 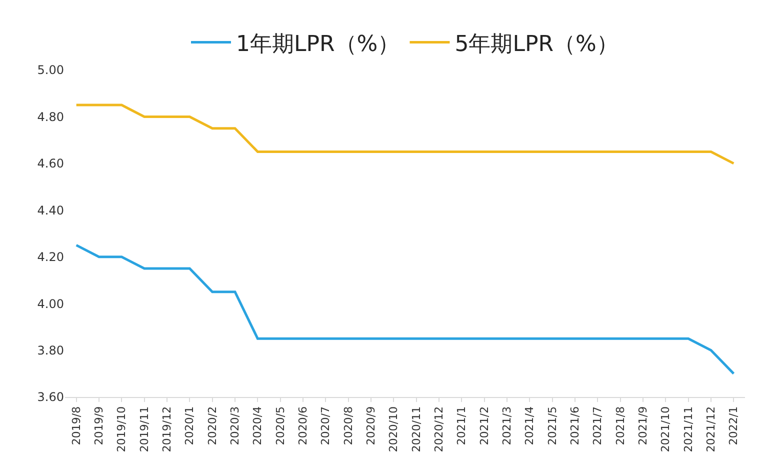 I want to click on y-tick-label: 5.00, so click(x=50, y=70).